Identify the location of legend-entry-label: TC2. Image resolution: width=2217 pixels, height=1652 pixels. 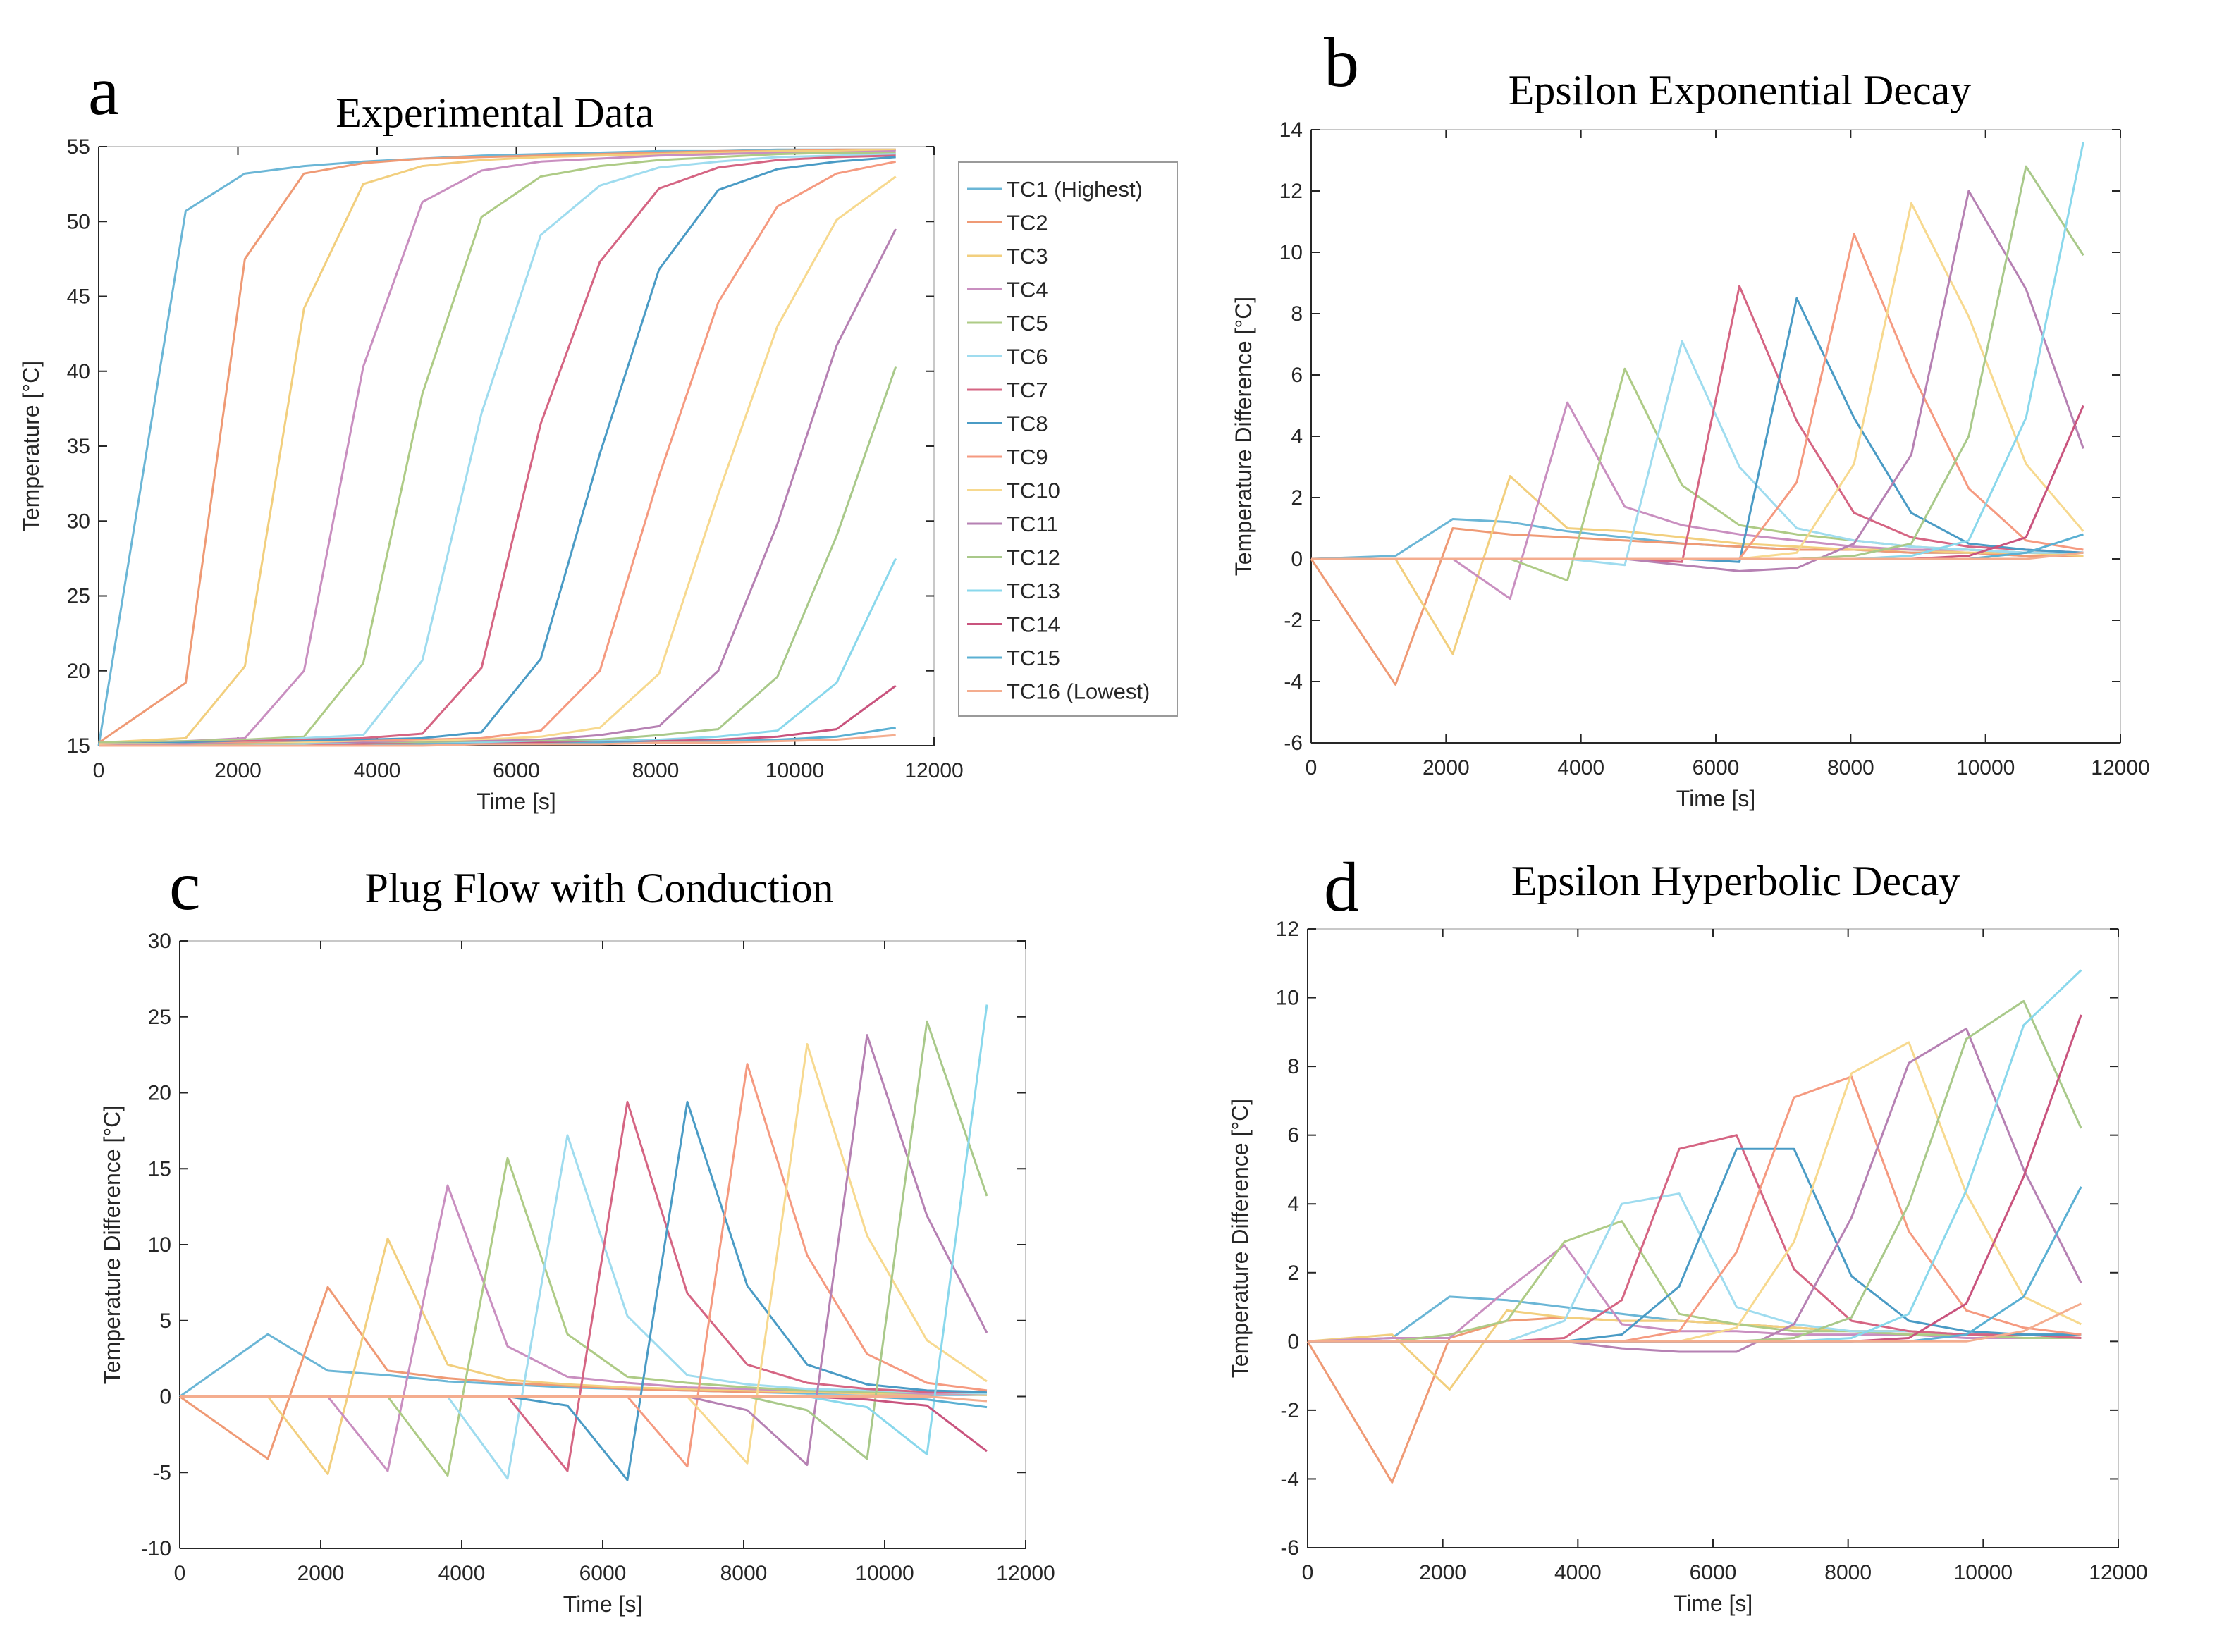
(1027, 223).